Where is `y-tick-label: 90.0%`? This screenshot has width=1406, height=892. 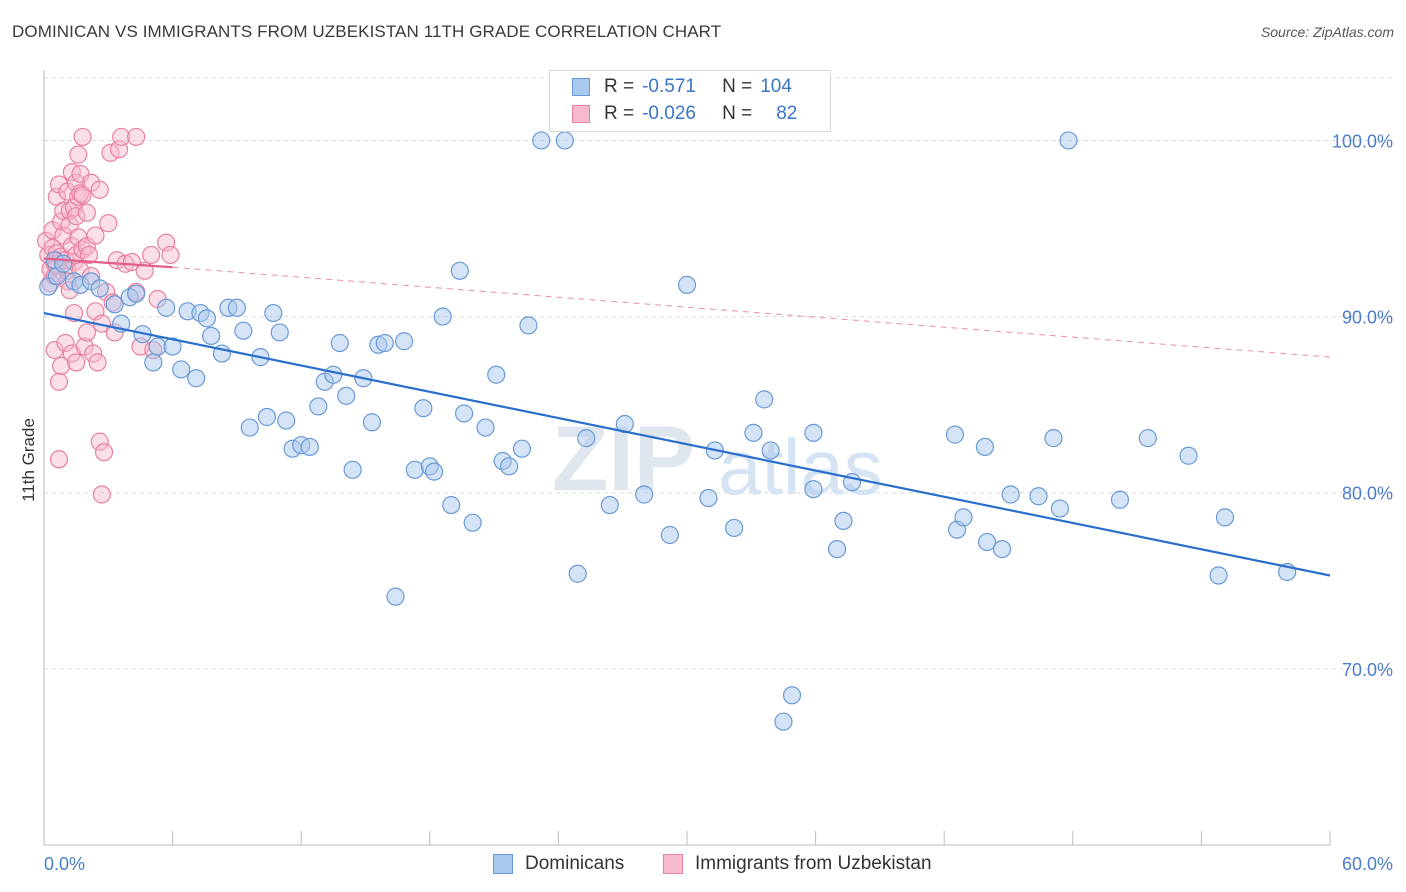 y-tick-label: 90.0% is located at coordinates (1367, 318).